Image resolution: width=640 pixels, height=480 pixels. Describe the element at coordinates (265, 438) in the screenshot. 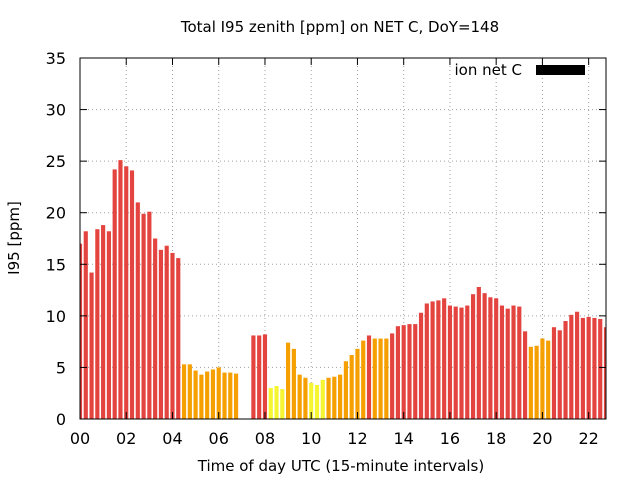

I see `x-tick-label: 08` at that location.